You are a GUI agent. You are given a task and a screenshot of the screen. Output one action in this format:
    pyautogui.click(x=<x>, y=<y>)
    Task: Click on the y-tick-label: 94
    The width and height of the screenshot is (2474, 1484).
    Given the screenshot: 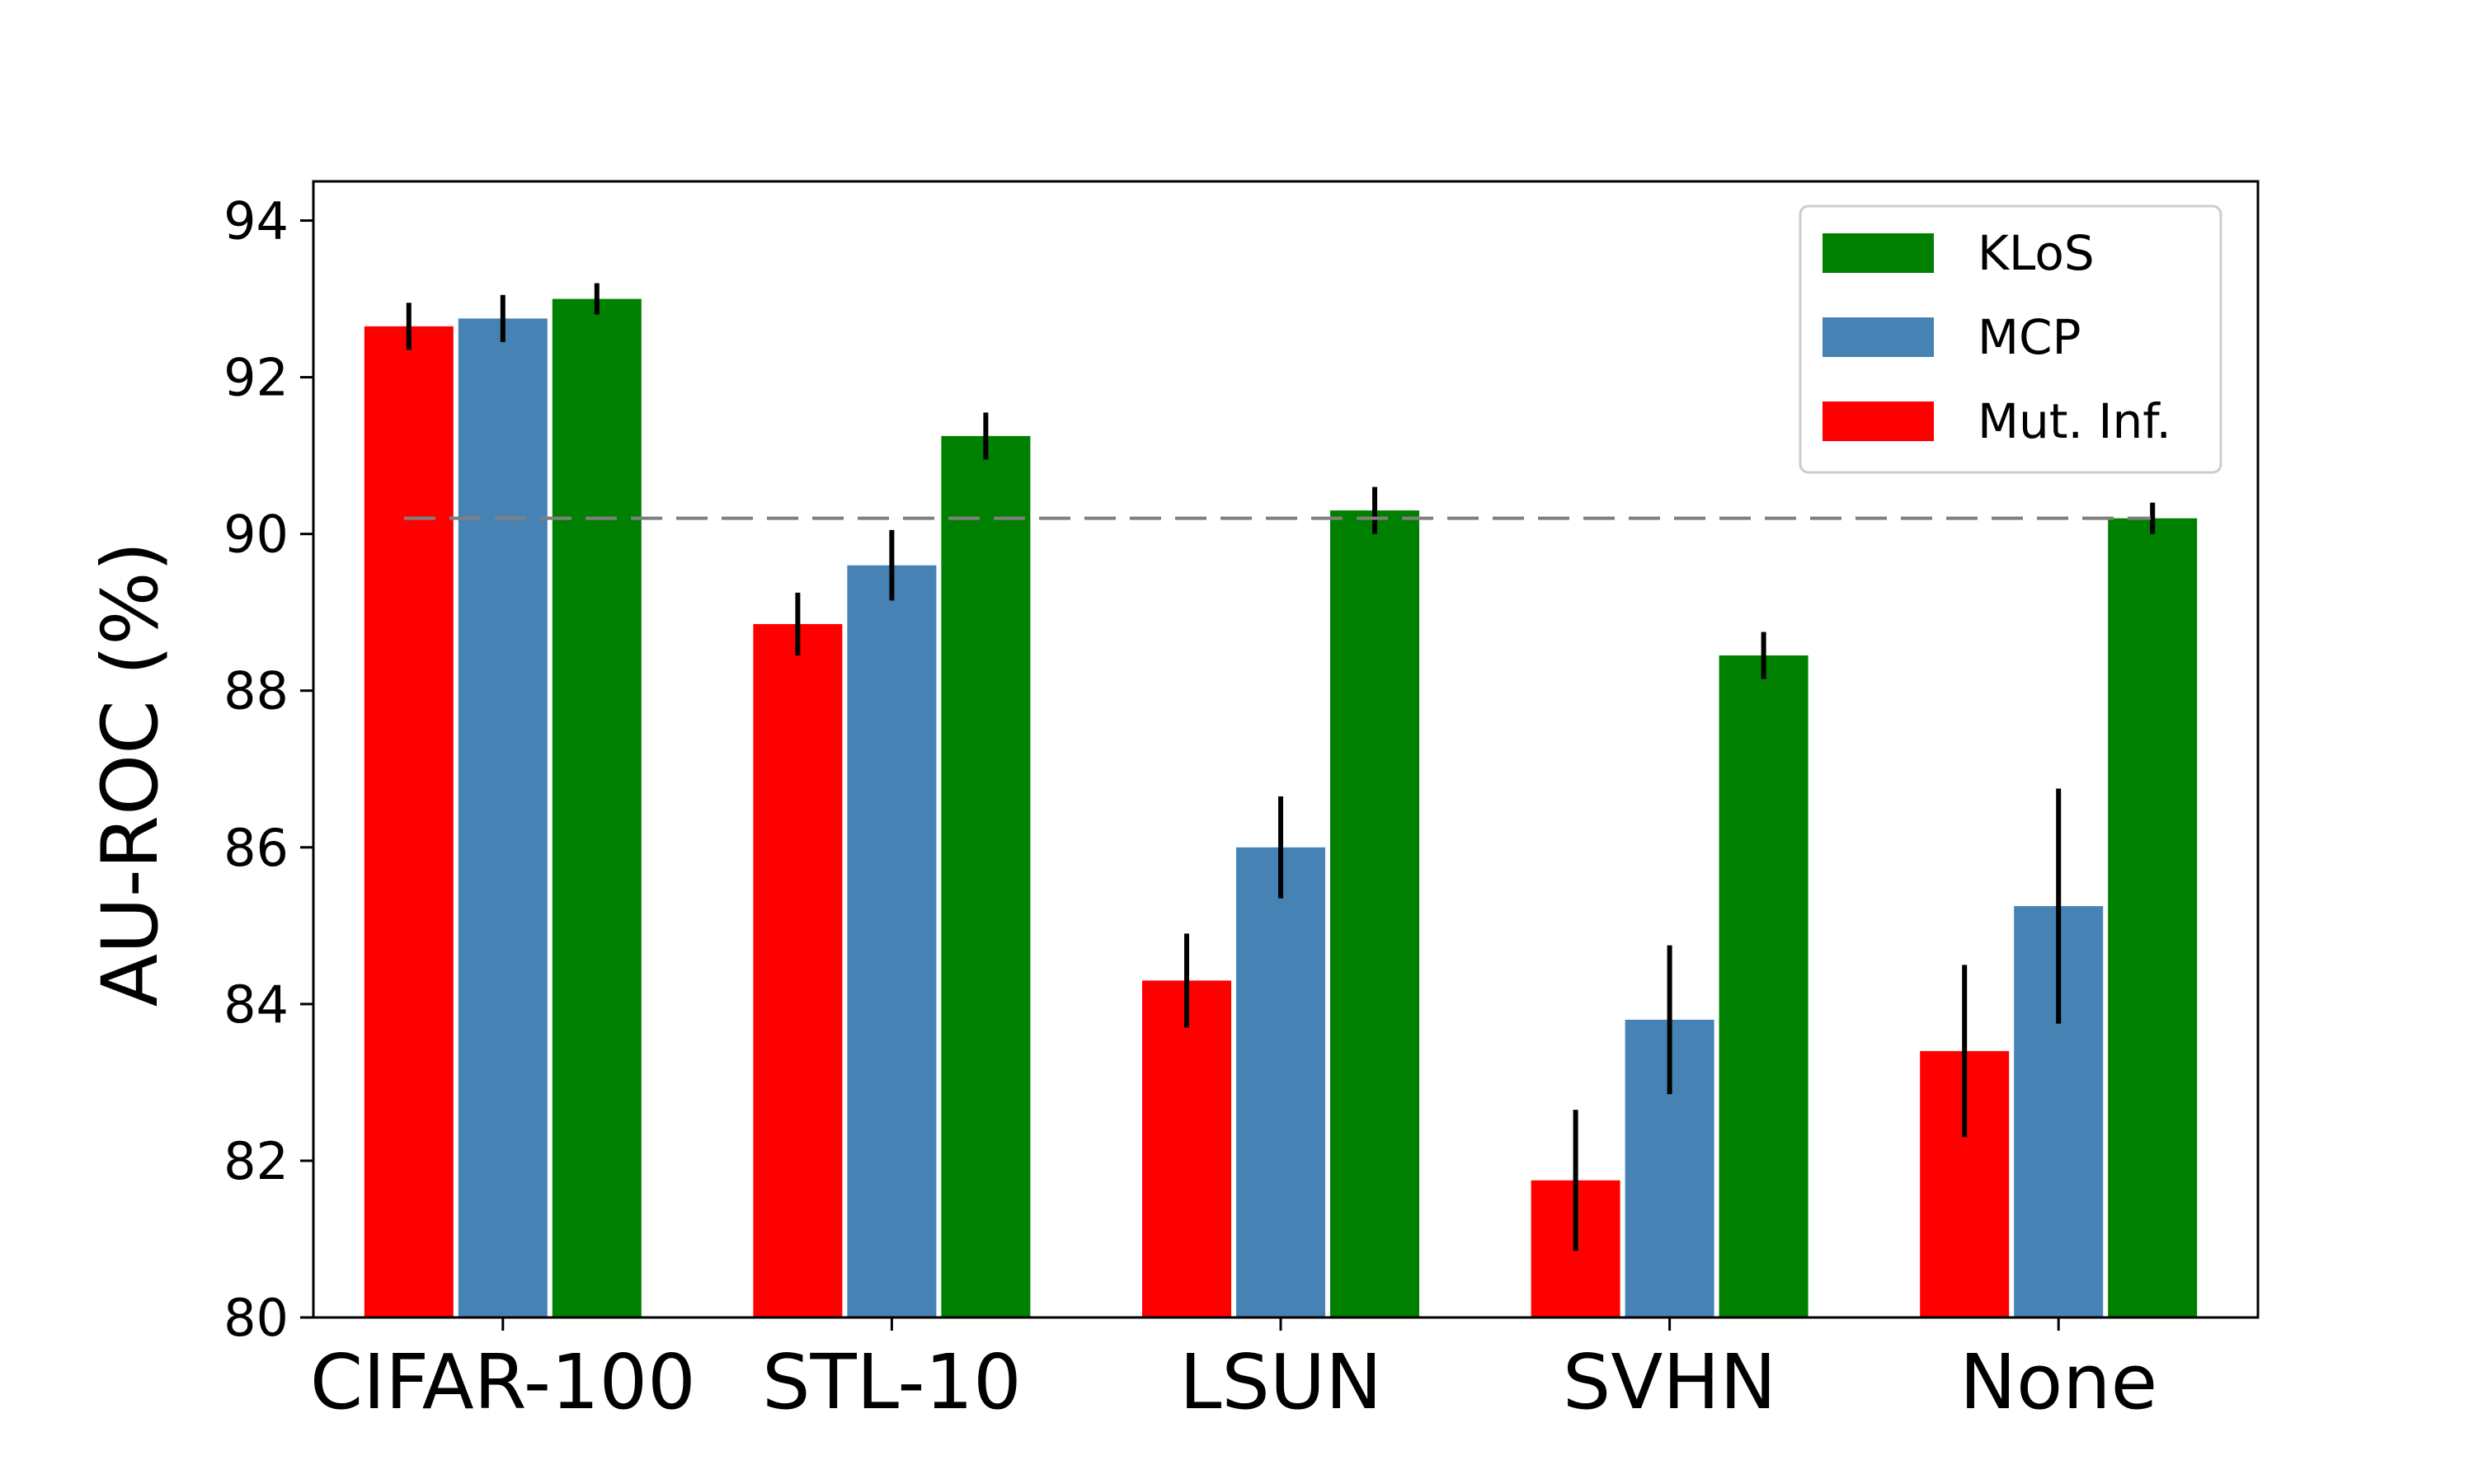 What is the action you would take?
    pyautogui.click(x=256, y=221)
    